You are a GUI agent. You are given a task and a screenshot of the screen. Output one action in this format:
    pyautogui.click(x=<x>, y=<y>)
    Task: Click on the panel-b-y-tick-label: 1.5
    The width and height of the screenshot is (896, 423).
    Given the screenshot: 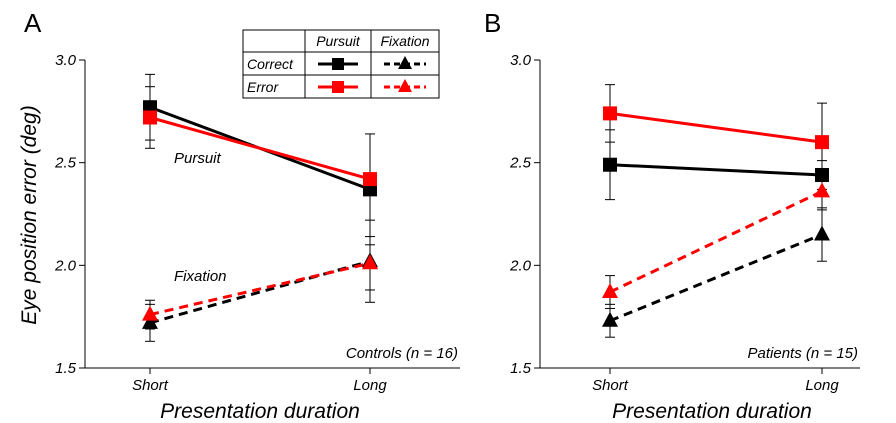 What is the action you would take?
    pyautogui.click(x=521, y=368)
    